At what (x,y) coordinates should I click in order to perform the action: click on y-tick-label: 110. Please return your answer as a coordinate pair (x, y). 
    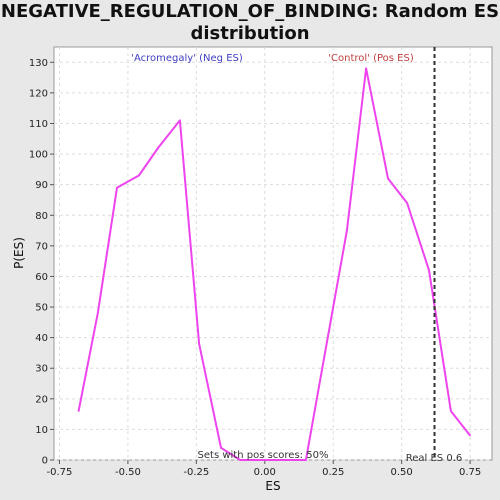
    Looking at the image, I should click on (38, 124).